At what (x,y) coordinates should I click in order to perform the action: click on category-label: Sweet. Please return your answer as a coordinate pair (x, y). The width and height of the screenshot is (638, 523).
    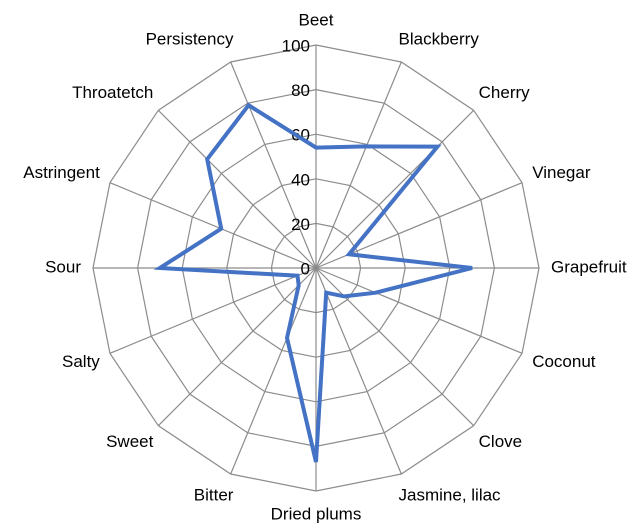
    Looking at the image, I should click on (130, 441).